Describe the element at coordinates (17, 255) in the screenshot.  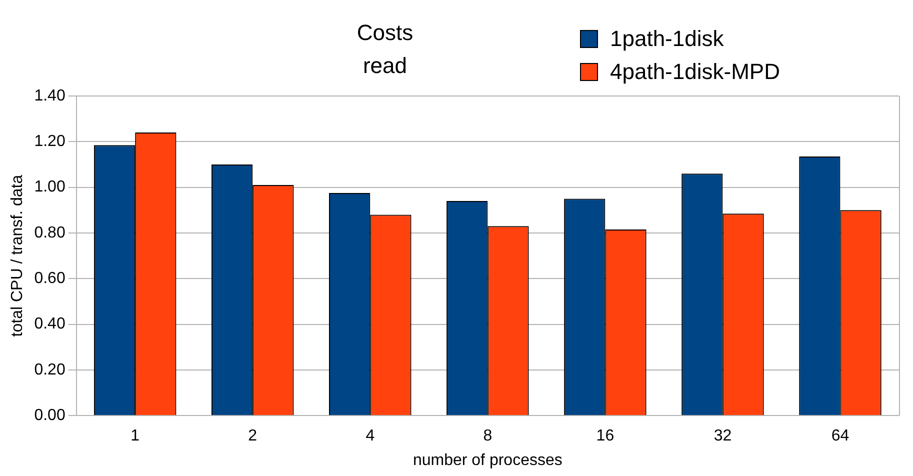
I see `y-axis-title: total CPU / transf. data` at that location.